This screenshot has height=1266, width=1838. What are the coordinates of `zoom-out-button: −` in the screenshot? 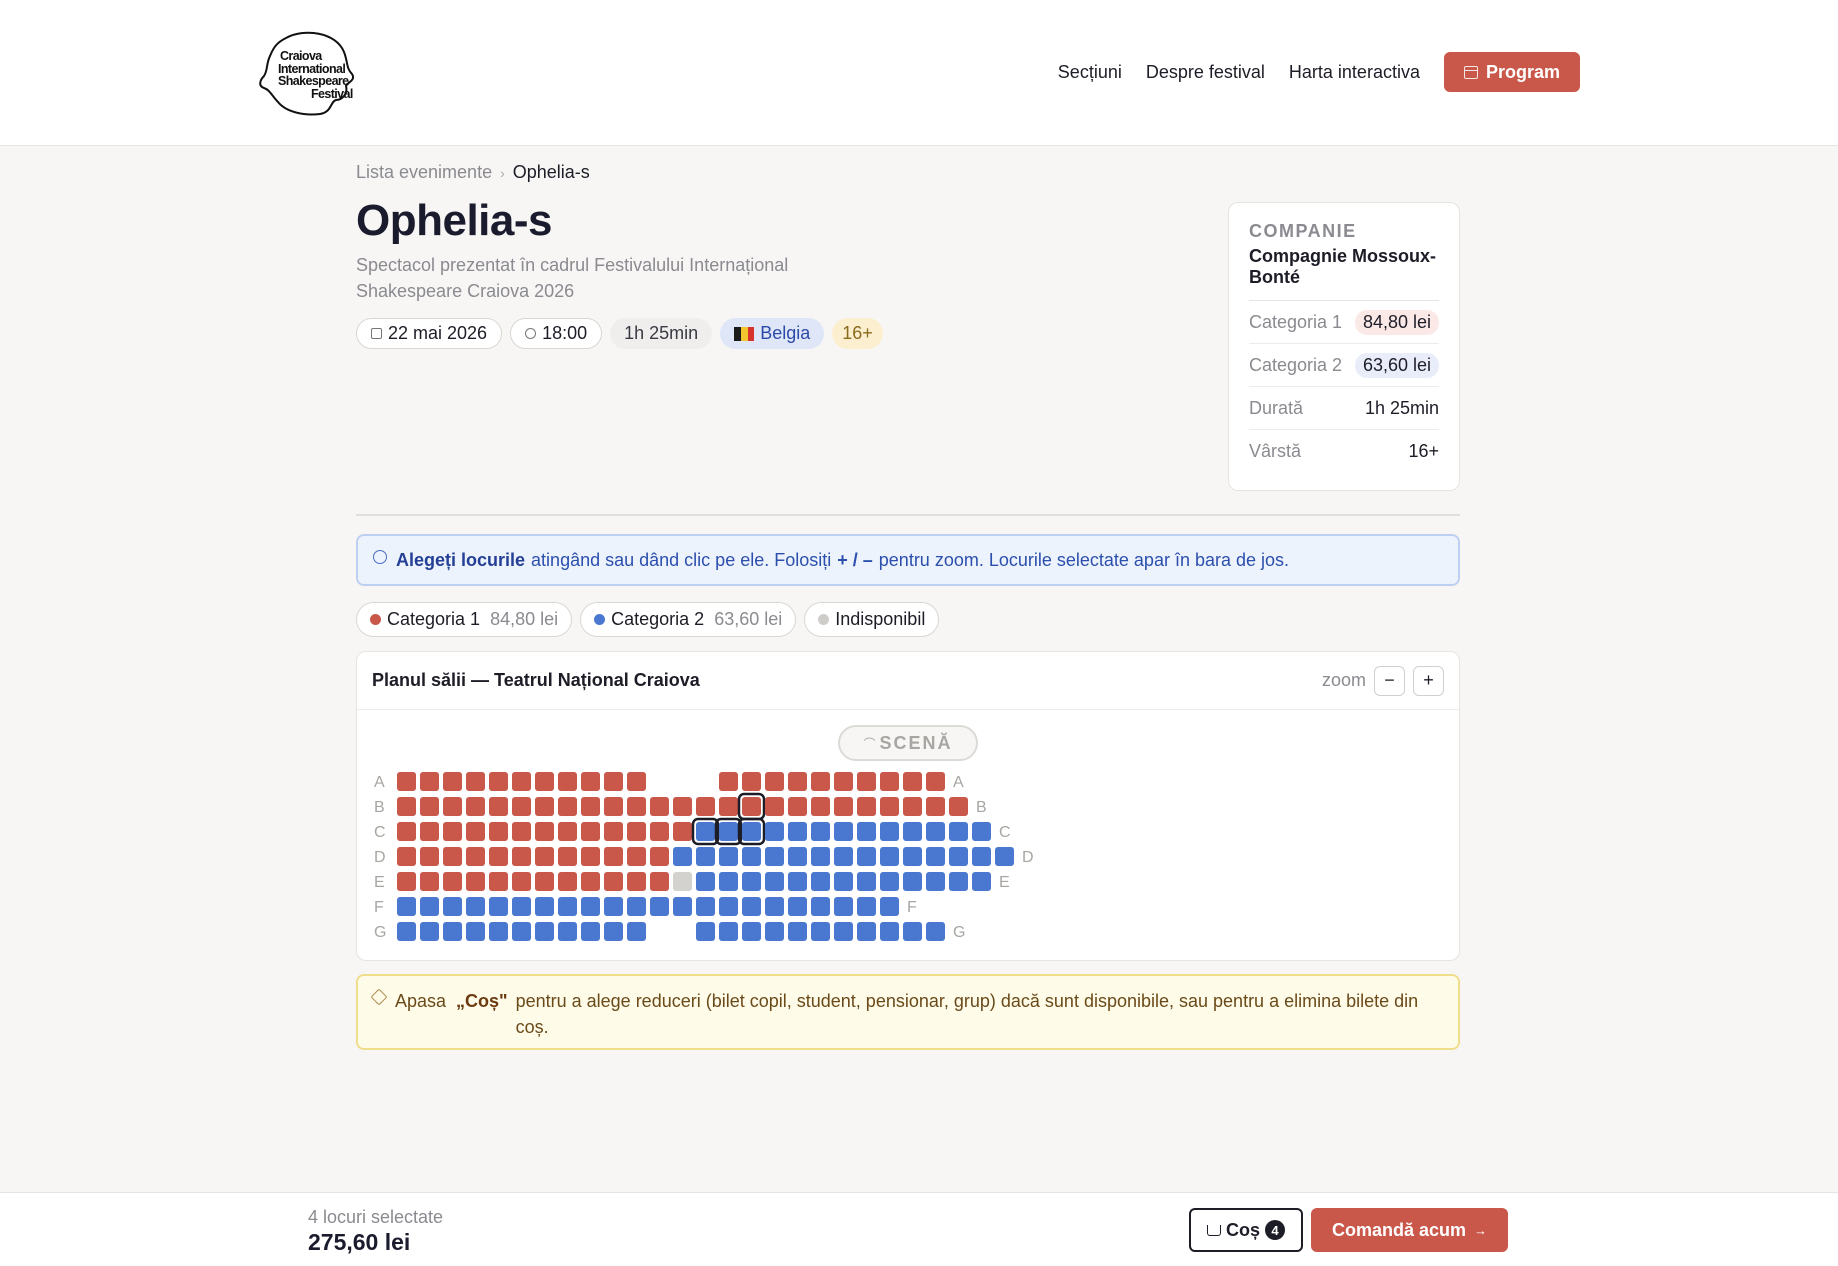 It's located at (1389, 680).